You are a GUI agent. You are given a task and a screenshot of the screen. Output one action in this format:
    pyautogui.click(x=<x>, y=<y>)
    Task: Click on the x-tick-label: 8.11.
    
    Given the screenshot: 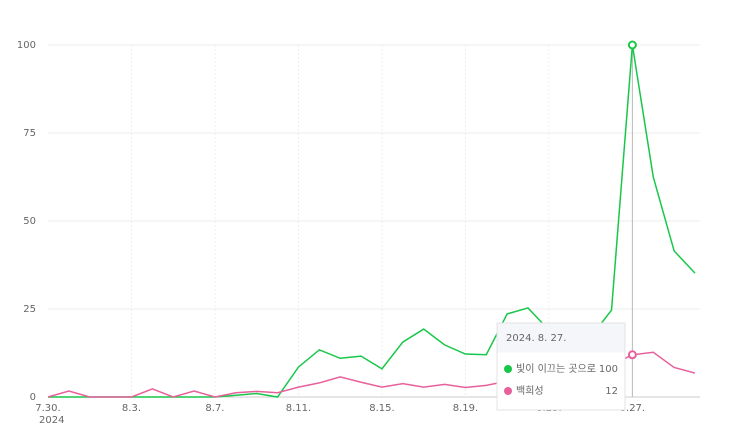 What is the action you would take?
    pyautogui.click(x=298, y=408)
    